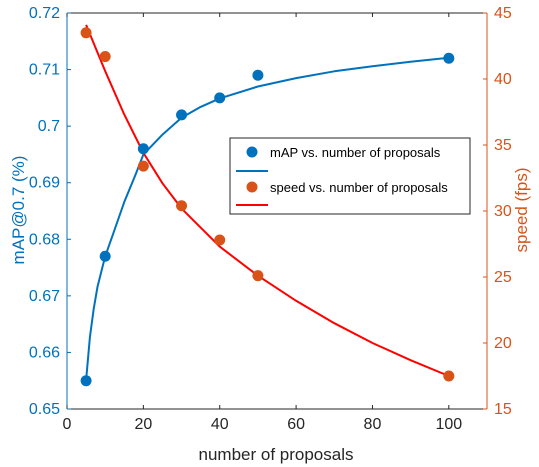 This screenshot has width=539, height=467. Describe the element at coordinates (44, 409) in the screenshot. I see `left-y-tick-label: 0.65` at that location.